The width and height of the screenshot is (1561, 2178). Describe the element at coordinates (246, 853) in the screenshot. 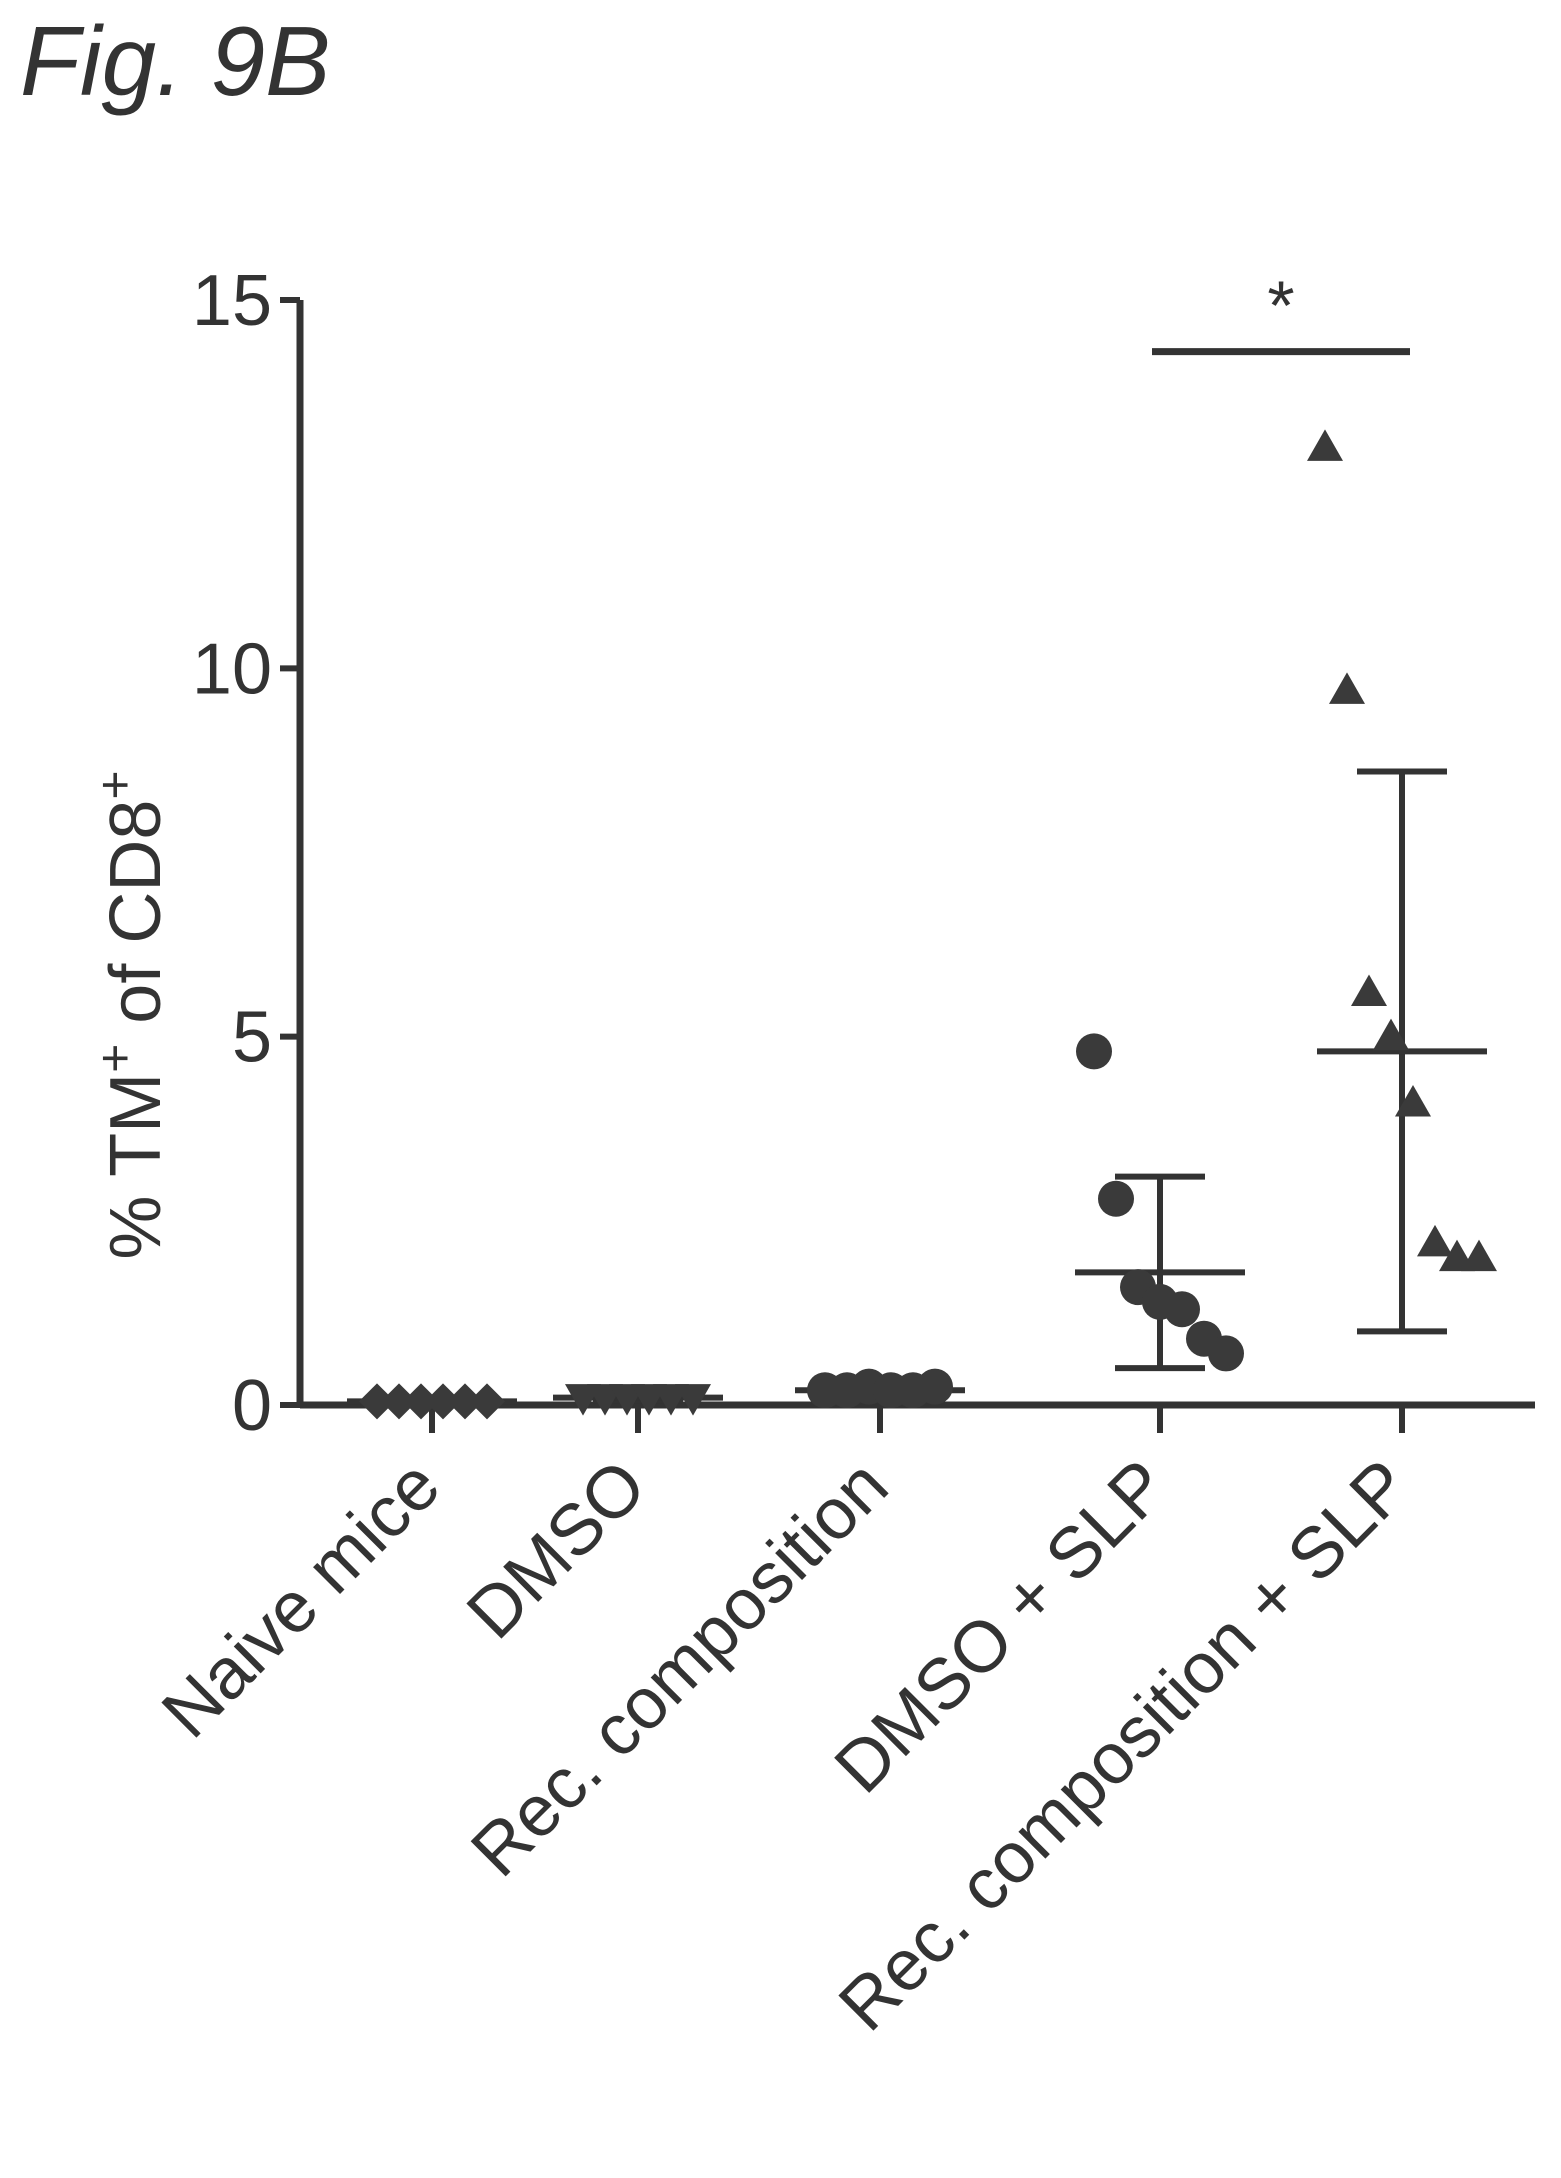

I see `y-ticks: 0 5 10 15` at that location.